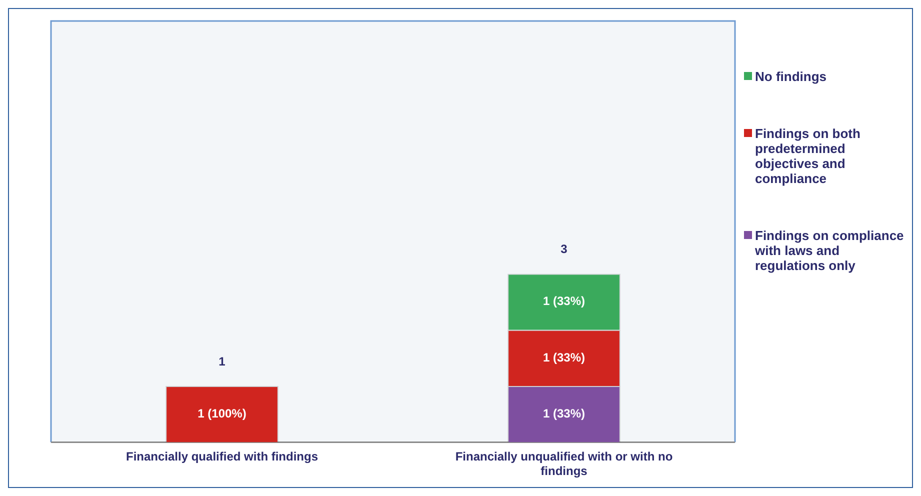  Describe the element at coordinates (808, 156) in the screenshot. I see `legend-label: Findings on both predetermined objectives and compliance` at that location.